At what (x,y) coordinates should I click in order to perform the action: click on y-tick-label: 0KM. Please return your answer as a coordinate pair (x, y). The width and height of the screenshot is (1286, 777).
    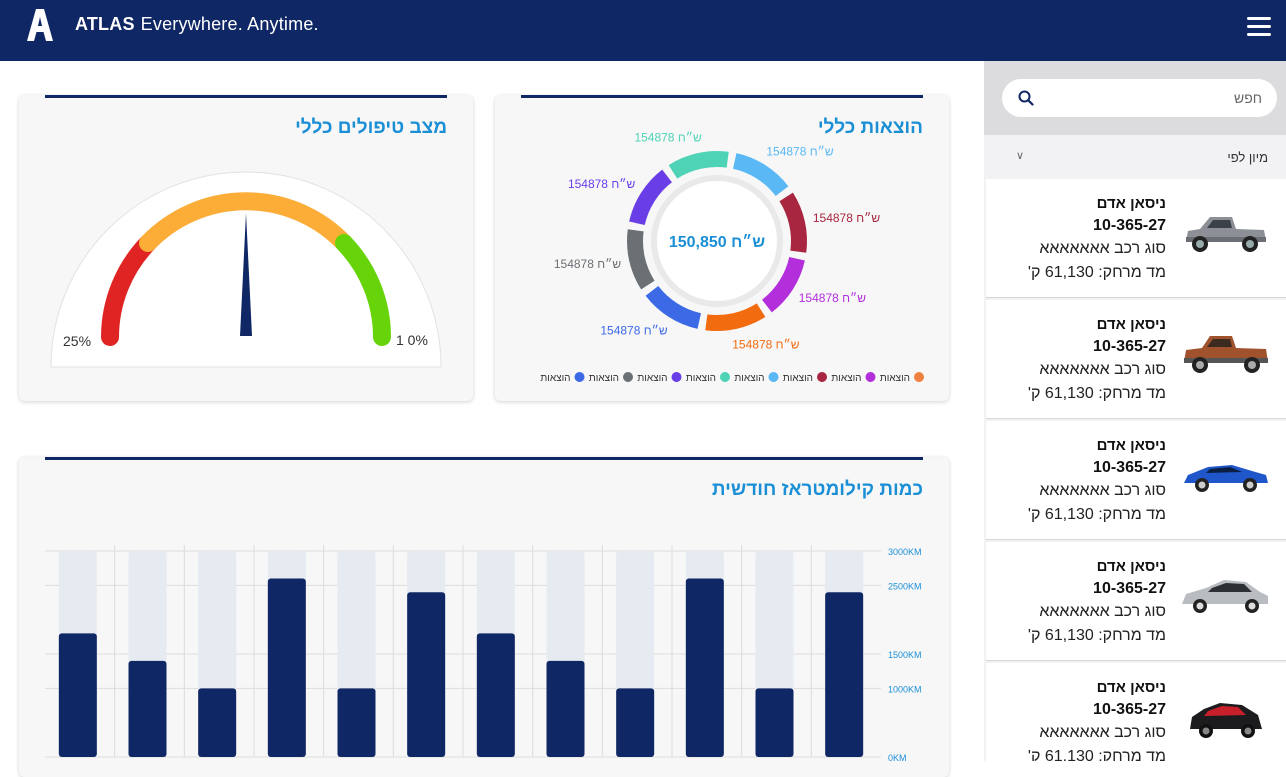
    Looking at the image, I should click on (897, 758).